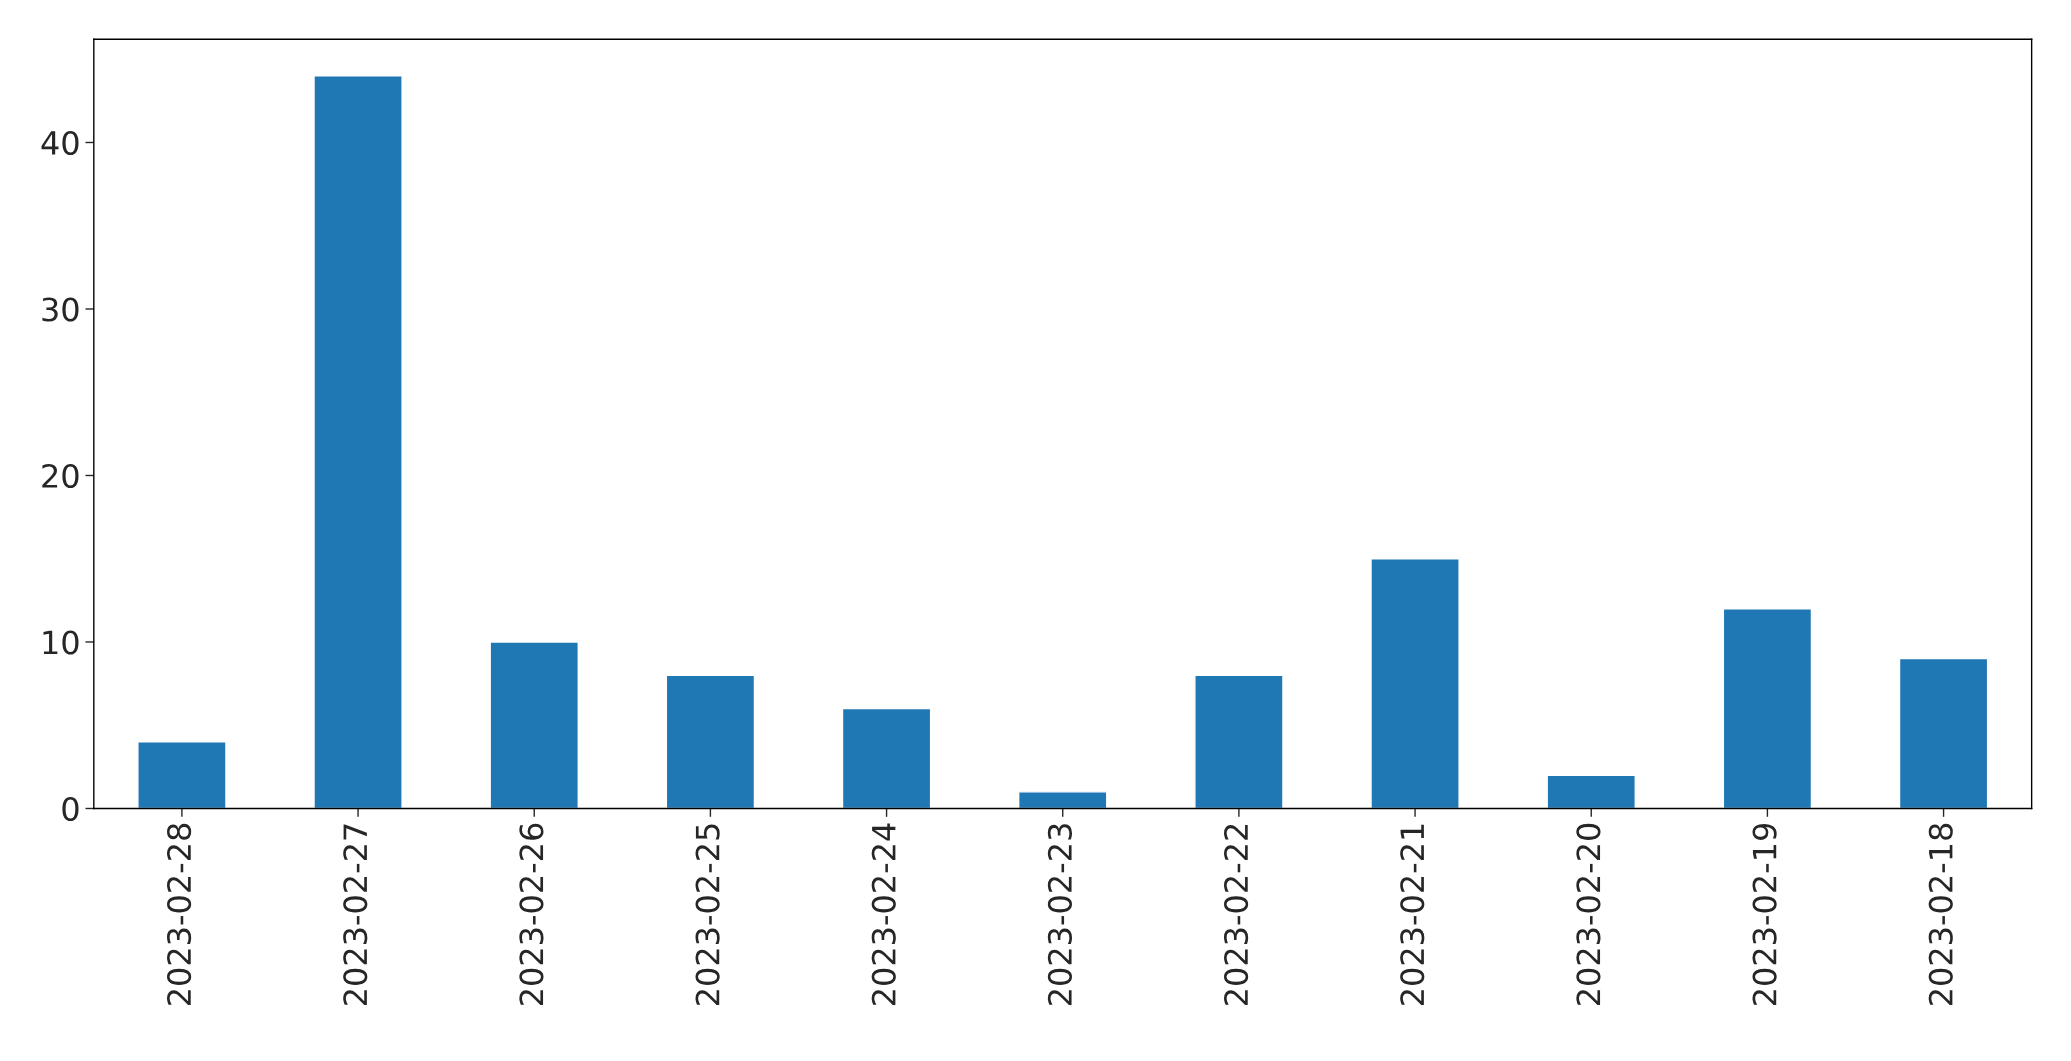 This screenshot has height=1061, width=2071. I want to click on x-tick-label: 2023-02-25, so click(707, 914).